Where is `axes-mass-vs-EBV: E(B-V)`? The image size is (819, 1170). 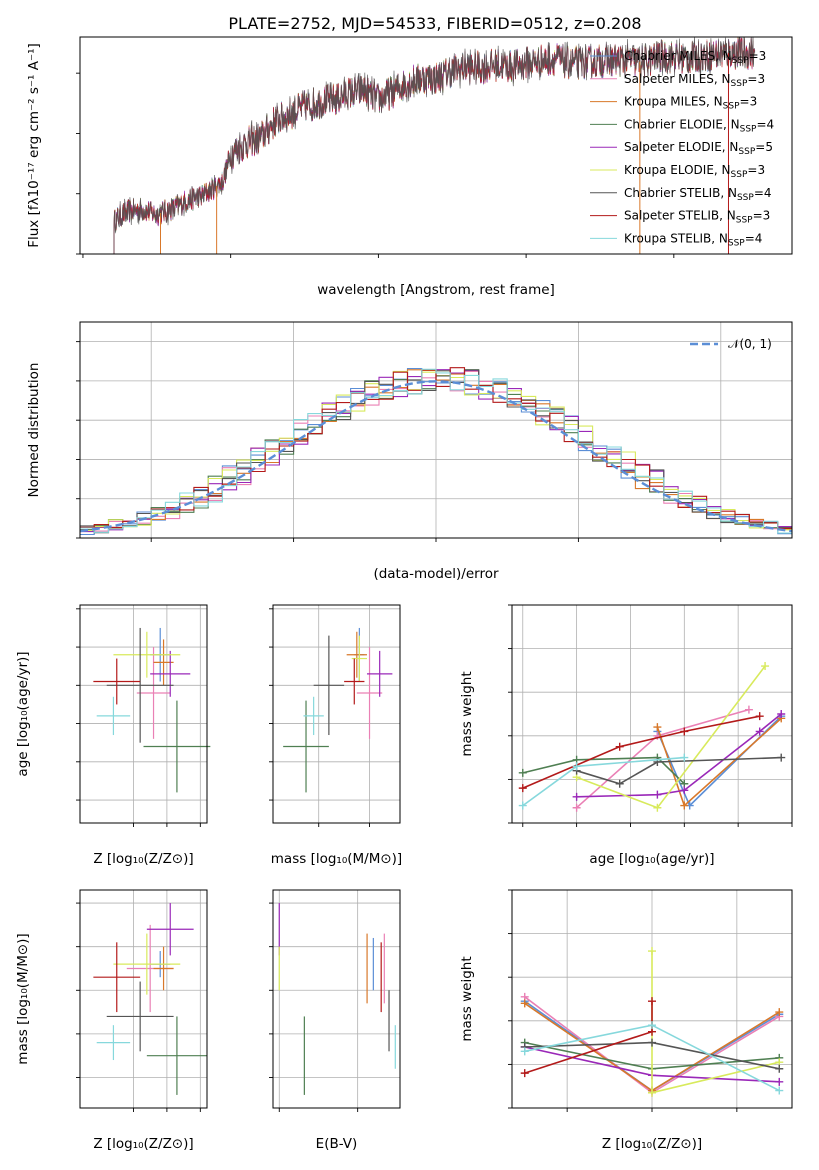
axes-mass-vs-EBV: E(B-V) is located at coordinates (335, 1020).